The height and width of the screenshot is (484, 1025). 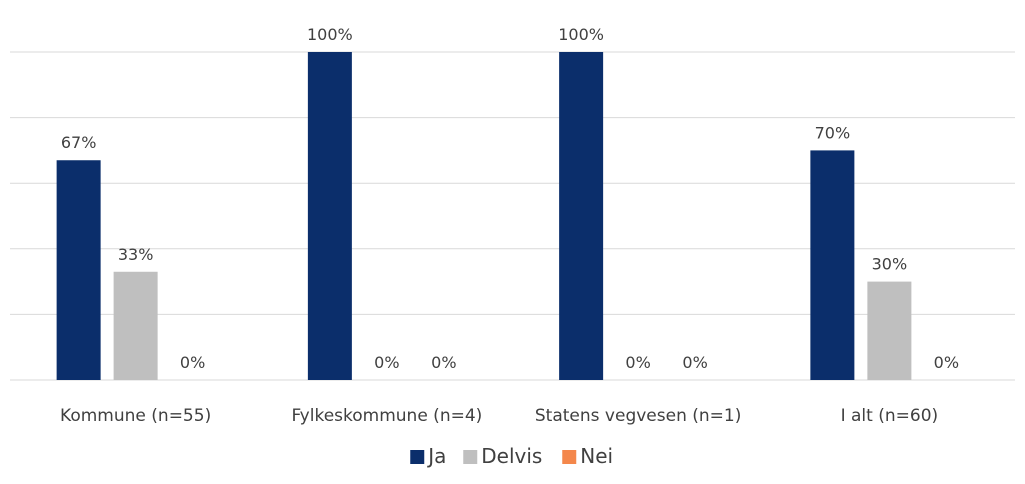 I want to click on legend-label-ja: Ja, so click(x=436, y=456).